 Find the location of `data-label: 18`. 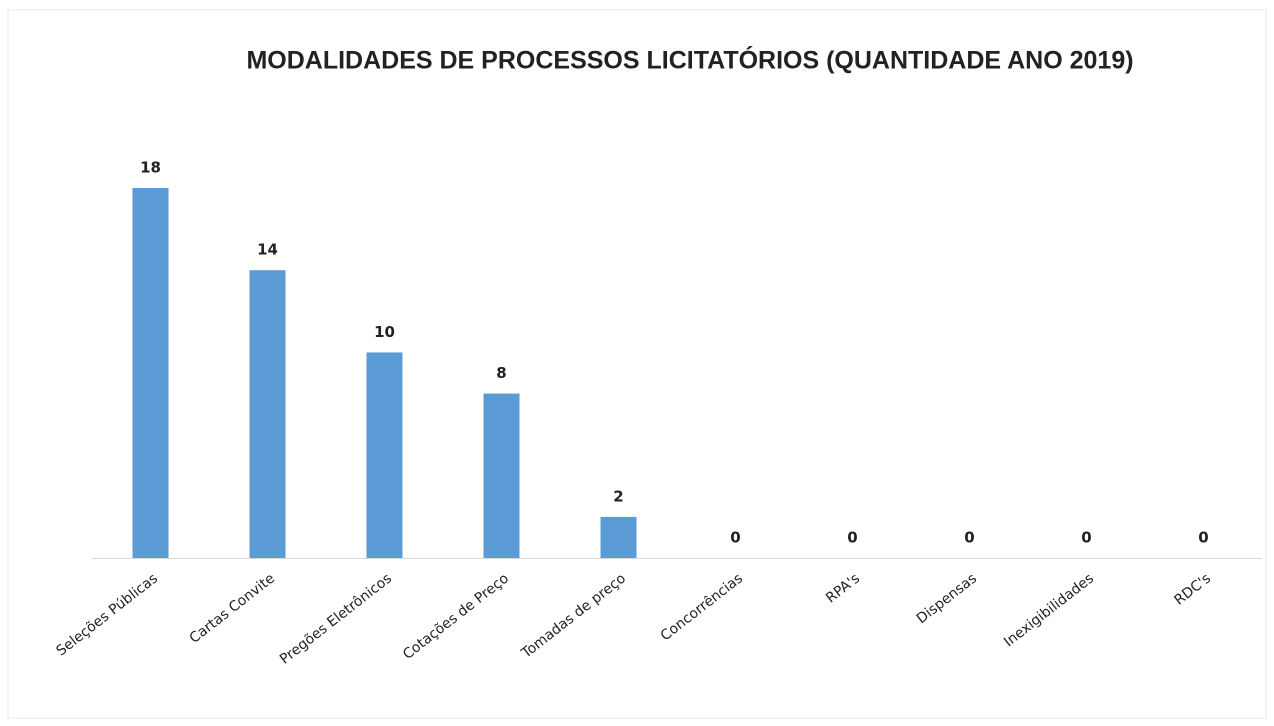

data-label: 18 is located at coordinates (150, 168).